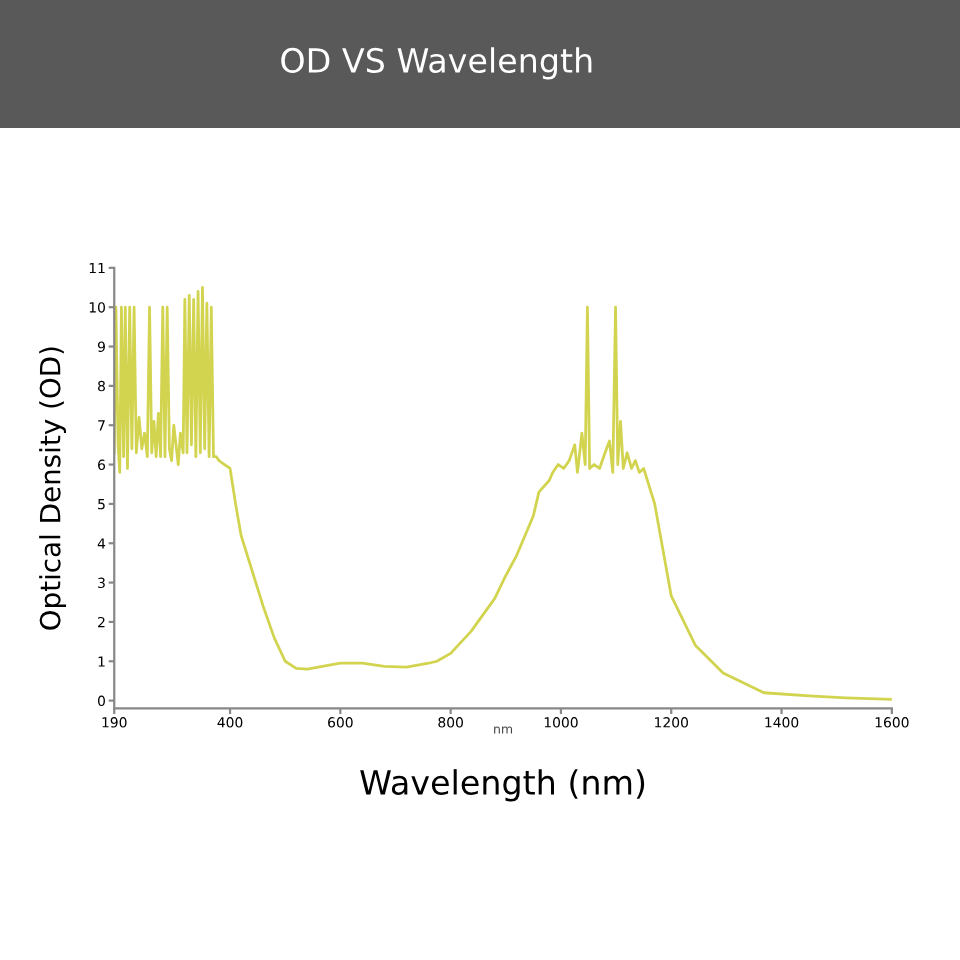  Describe the element at coordinates (53, 488) in the screenshot. I see `y-axis-title: Optical Density (OD)` at that location.